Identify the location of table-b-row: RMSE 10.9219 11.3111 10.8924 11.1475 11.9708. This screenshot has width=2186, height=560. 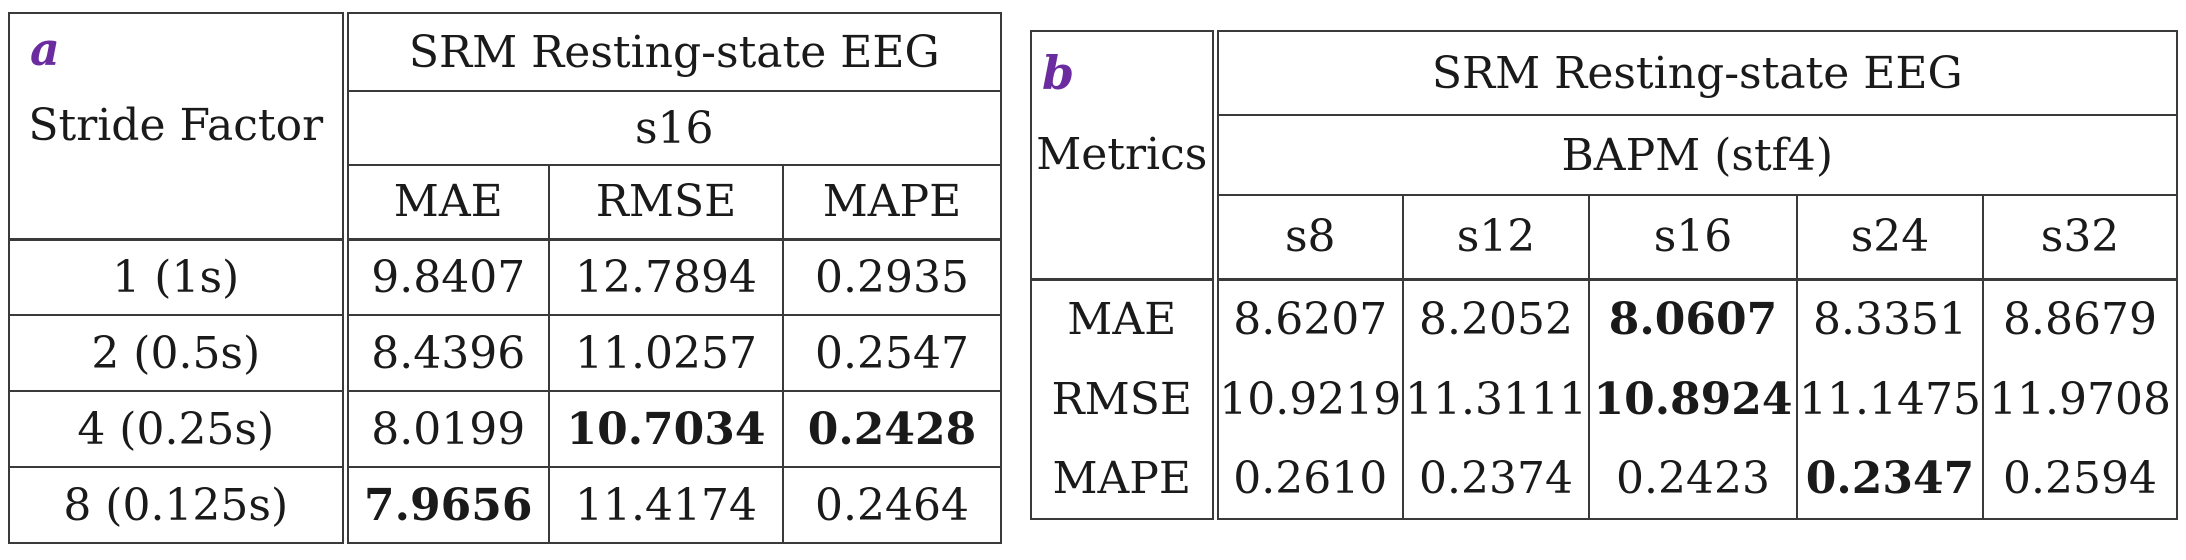
(1604, 399).